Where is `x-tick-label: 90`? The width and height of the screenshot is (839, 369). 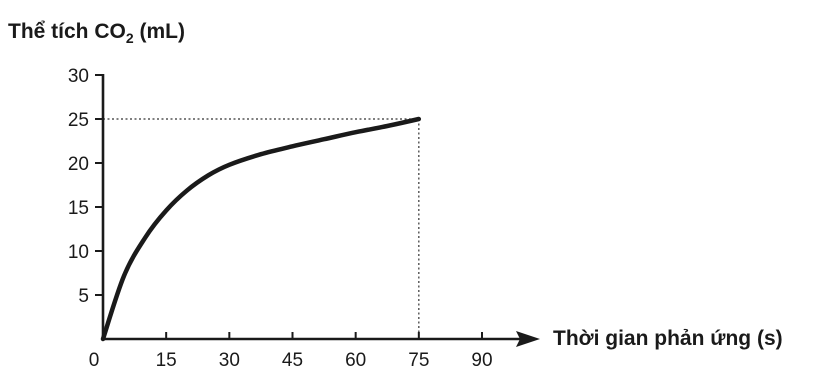 x-tick-label: 90 is located at coordinates (481, 359).